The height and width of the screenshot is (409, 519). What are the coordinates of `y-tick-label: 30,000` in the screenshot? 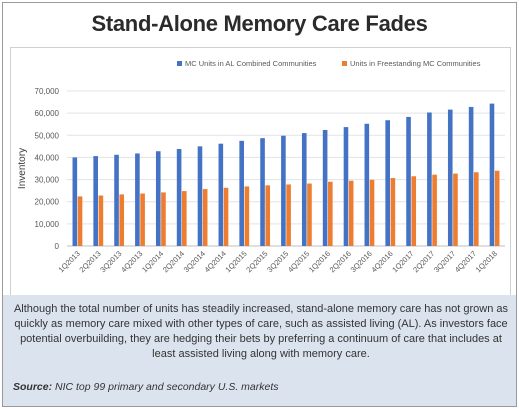 It's located at (47, 180).